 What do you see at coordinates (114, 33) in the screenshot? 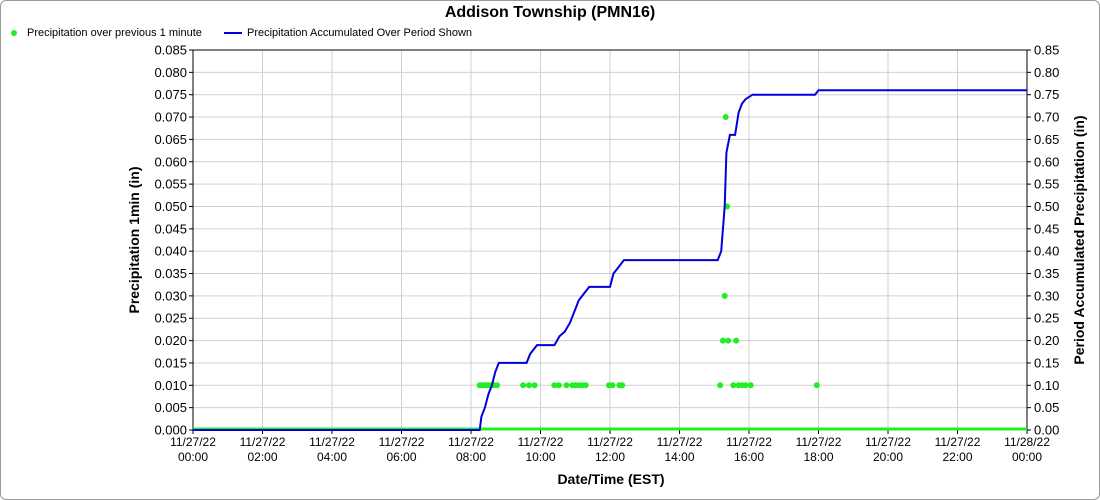
I see `legend-label-1min: Precipitation over previous 1 minute` at bounding box center [114, 33].